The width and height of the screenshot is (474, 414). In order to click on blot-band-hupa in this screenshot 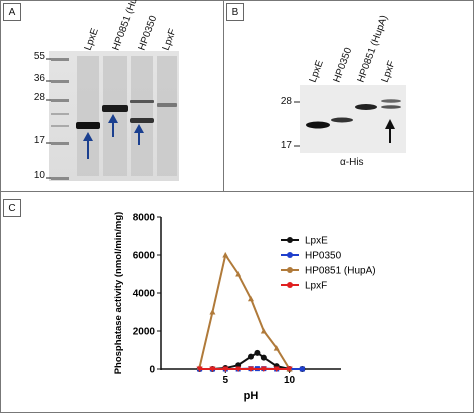, I will do `click(366, 107)`.